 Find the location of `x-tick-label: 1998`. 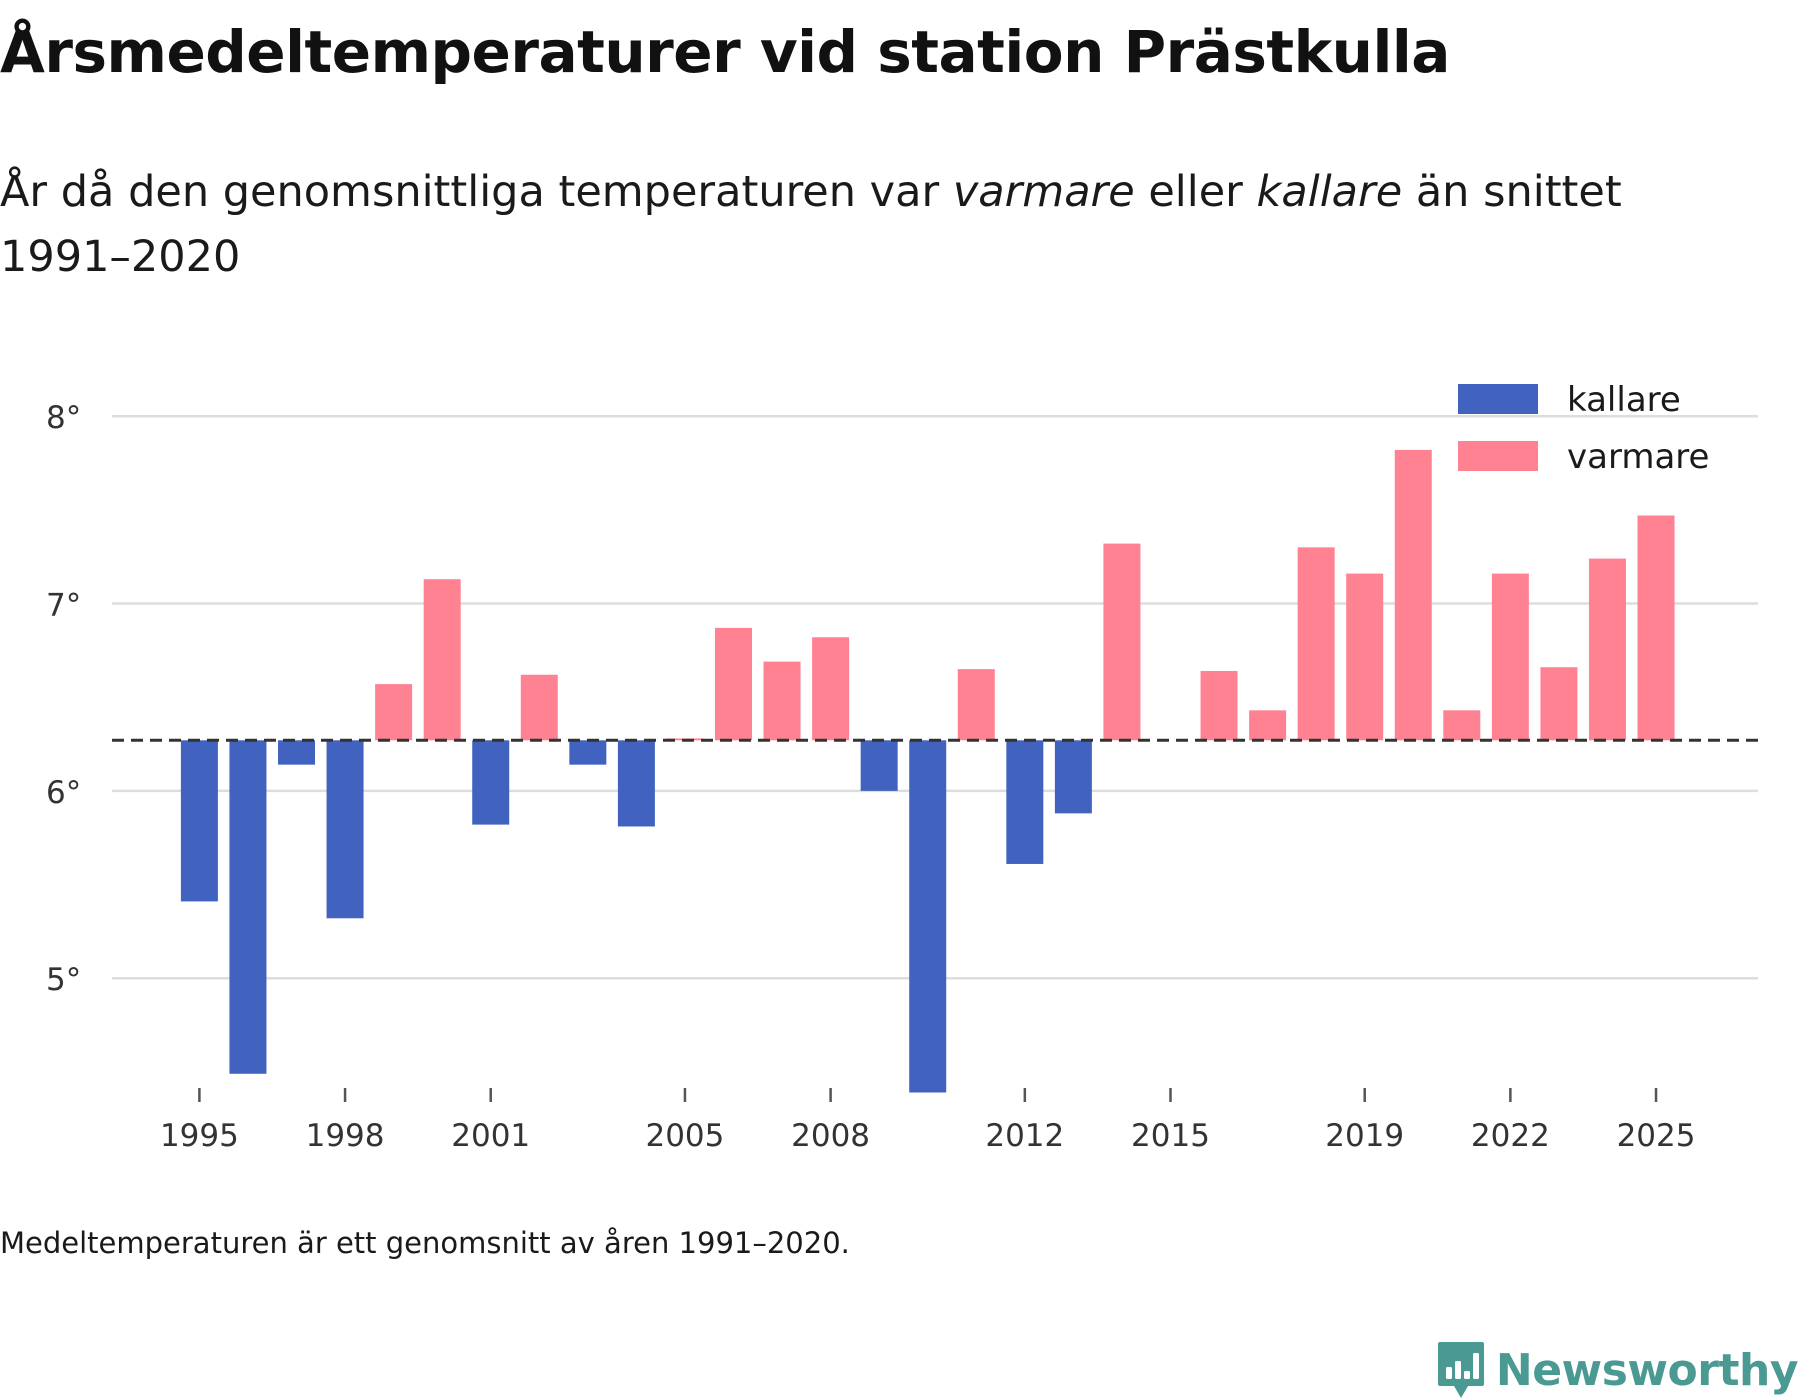

x-tick-label: 1998 is located at coordinates (345, 1136).